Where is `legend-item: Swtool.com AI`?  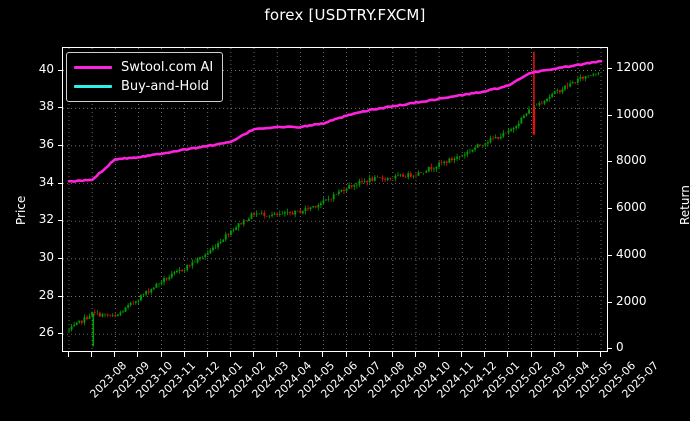 legend-item: Swtool.com AI is located at coordinates (143, 67).